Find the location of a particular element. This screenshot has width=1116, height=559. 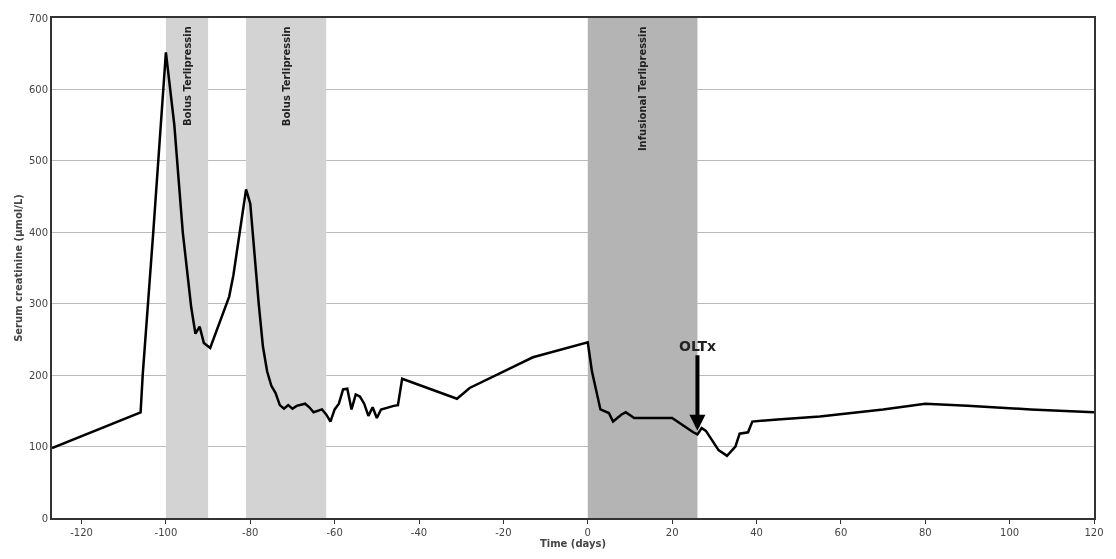

x-tick-label: 80 is located at coordinates (925, 532).